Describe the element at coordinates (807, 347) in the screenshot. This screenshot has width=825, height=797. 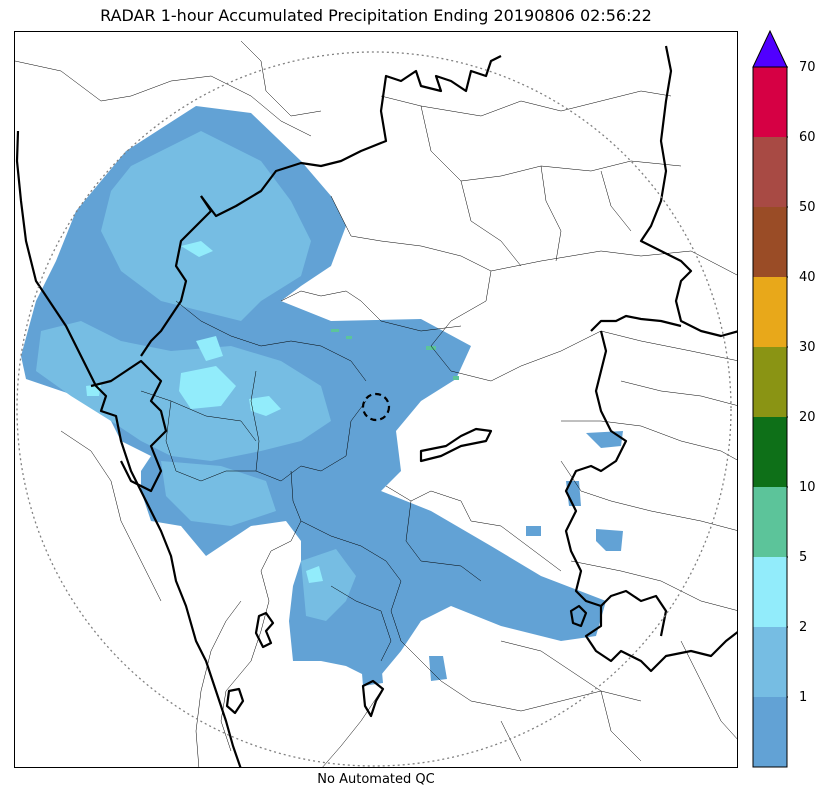
I see `colorbar-label: 30` at that location.